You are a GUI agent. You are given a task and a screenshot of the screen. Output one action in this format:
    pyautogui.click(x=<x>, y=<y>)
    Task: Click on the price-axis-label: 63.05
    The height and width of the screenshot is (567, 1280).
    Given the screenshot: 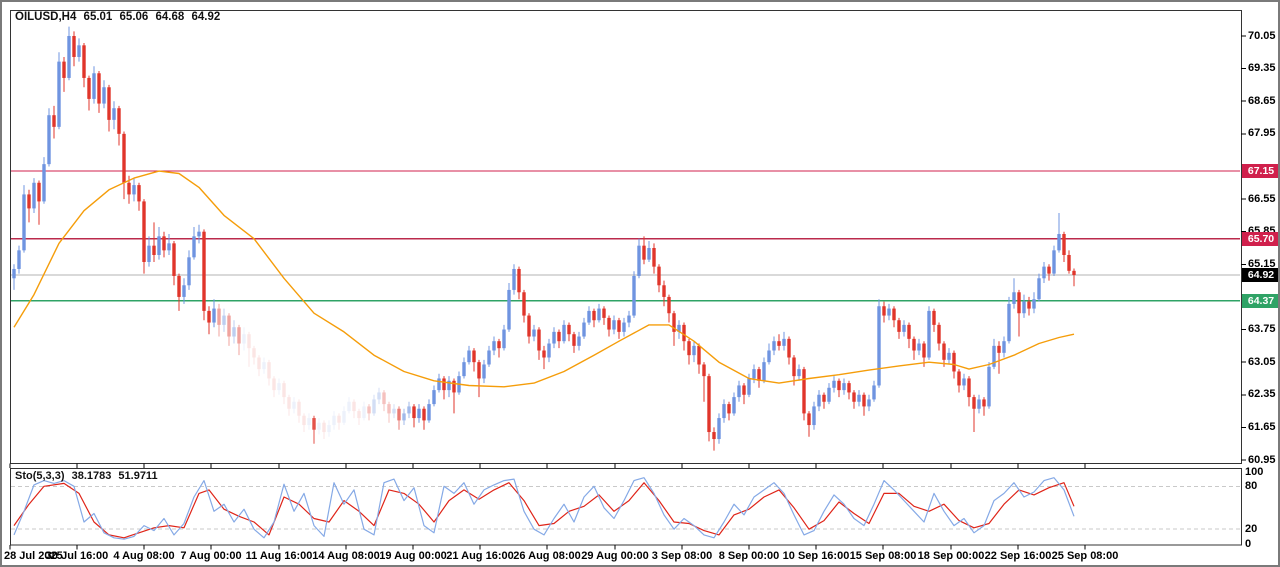 What is the action you would take?
    pyautogui.click(x=1262, y=361)
    